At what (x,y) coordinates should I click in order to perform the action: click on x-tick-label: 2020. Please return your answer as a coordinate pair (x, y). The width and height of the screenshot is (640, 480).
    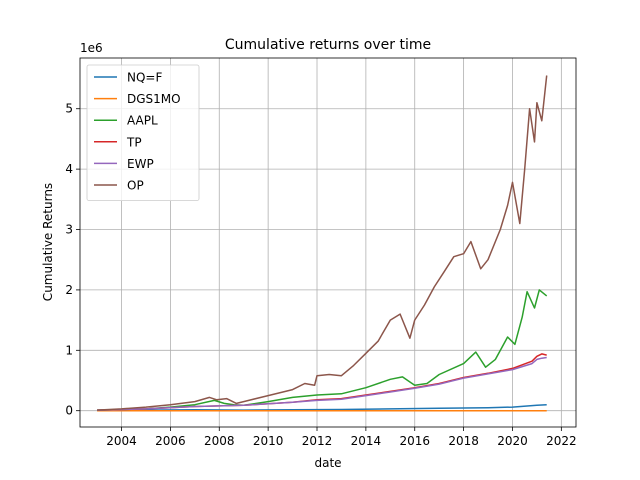
    Looking at the image, I should click on (512, 441).